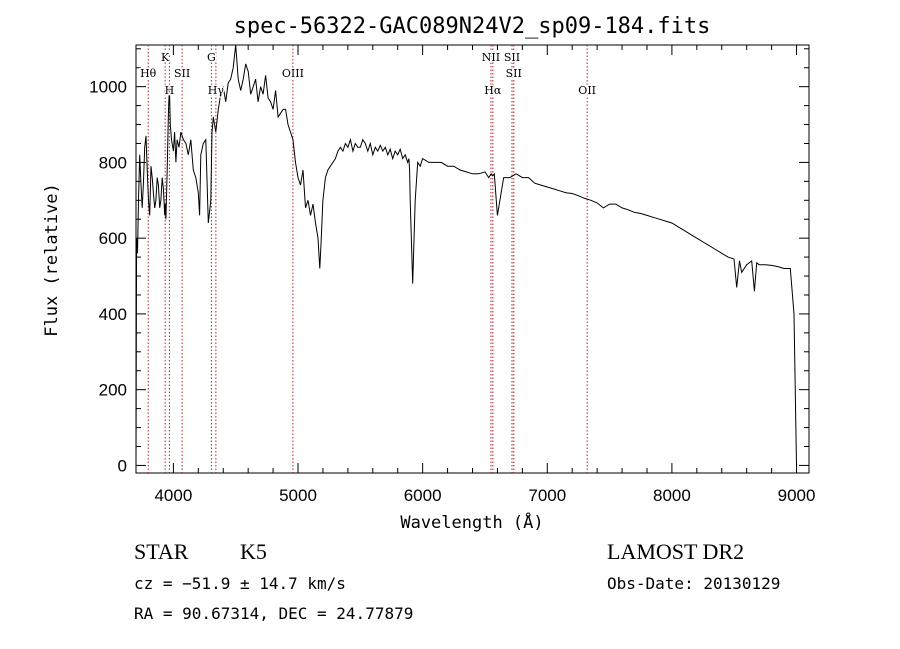 This screenshot has width=900, height=649. I want to click on y-tick-label: 600, so click(113, 238).